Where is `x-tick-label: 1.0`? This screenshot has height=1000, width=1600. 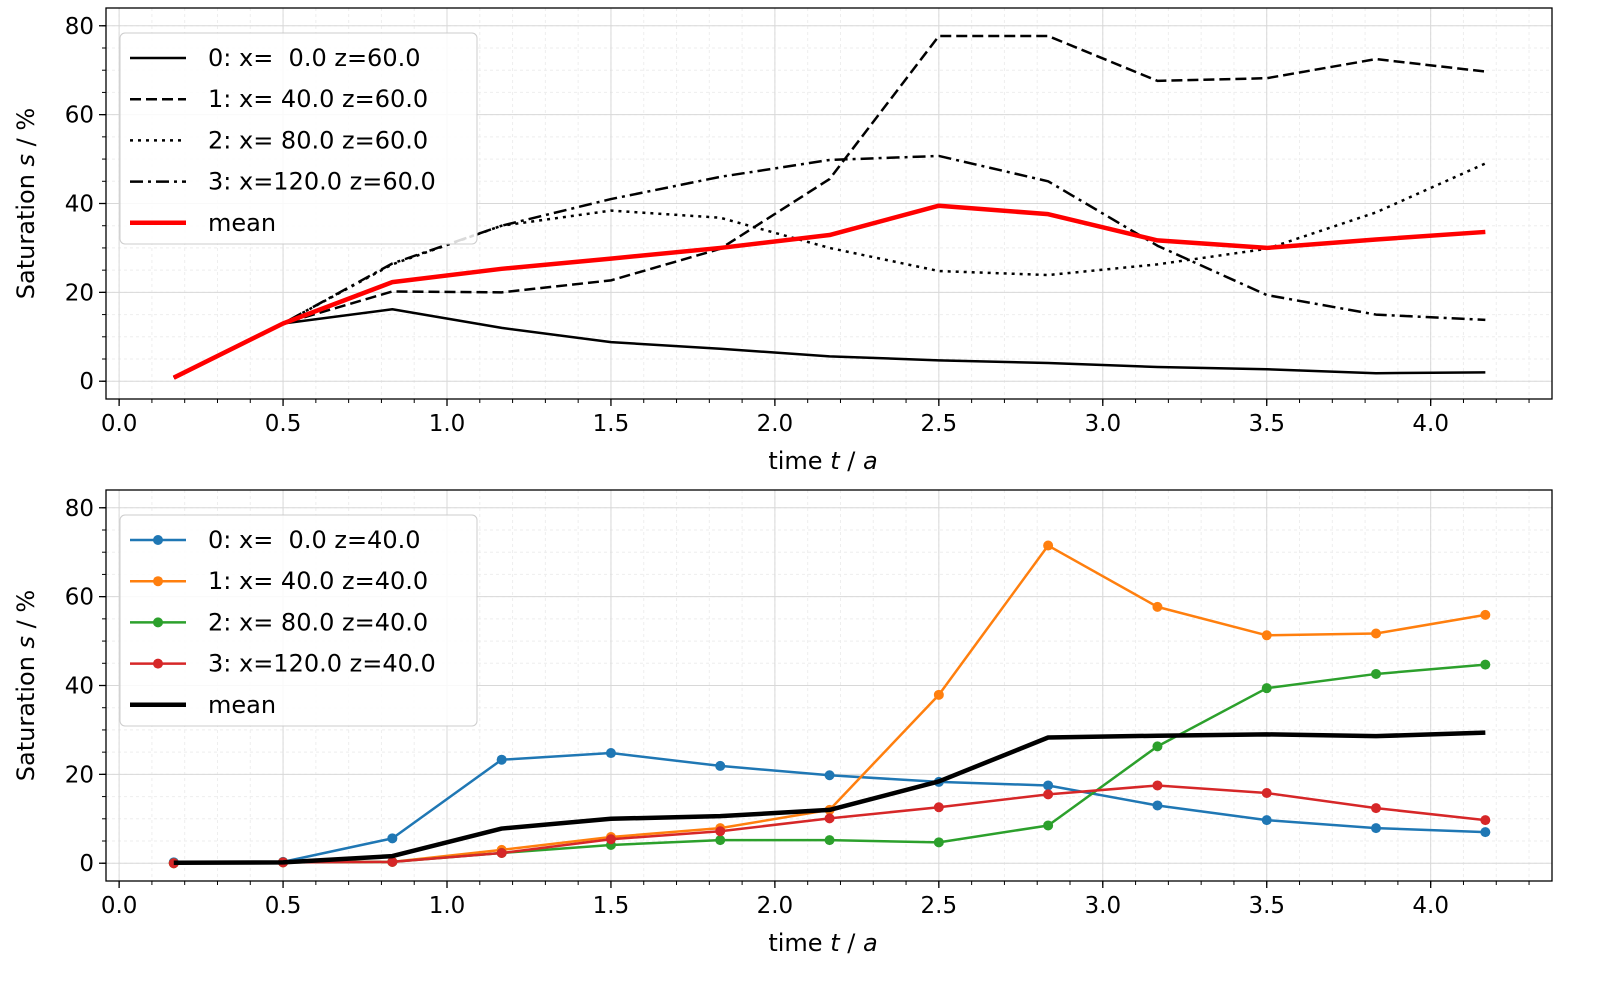
x-tick-label: 1.0 is located at coordinates (447, 906).